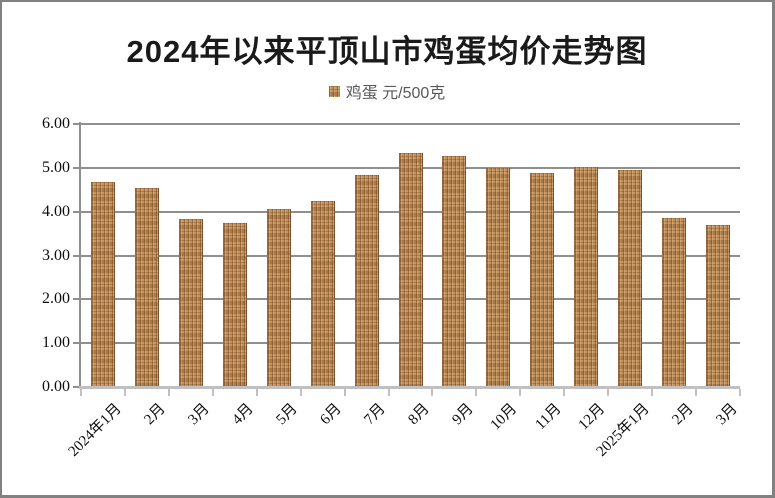  What do you see at coordinates (463, 414) in the screenshot?
I see `x-axis-label: 9月` at bounding box center [463, 414].